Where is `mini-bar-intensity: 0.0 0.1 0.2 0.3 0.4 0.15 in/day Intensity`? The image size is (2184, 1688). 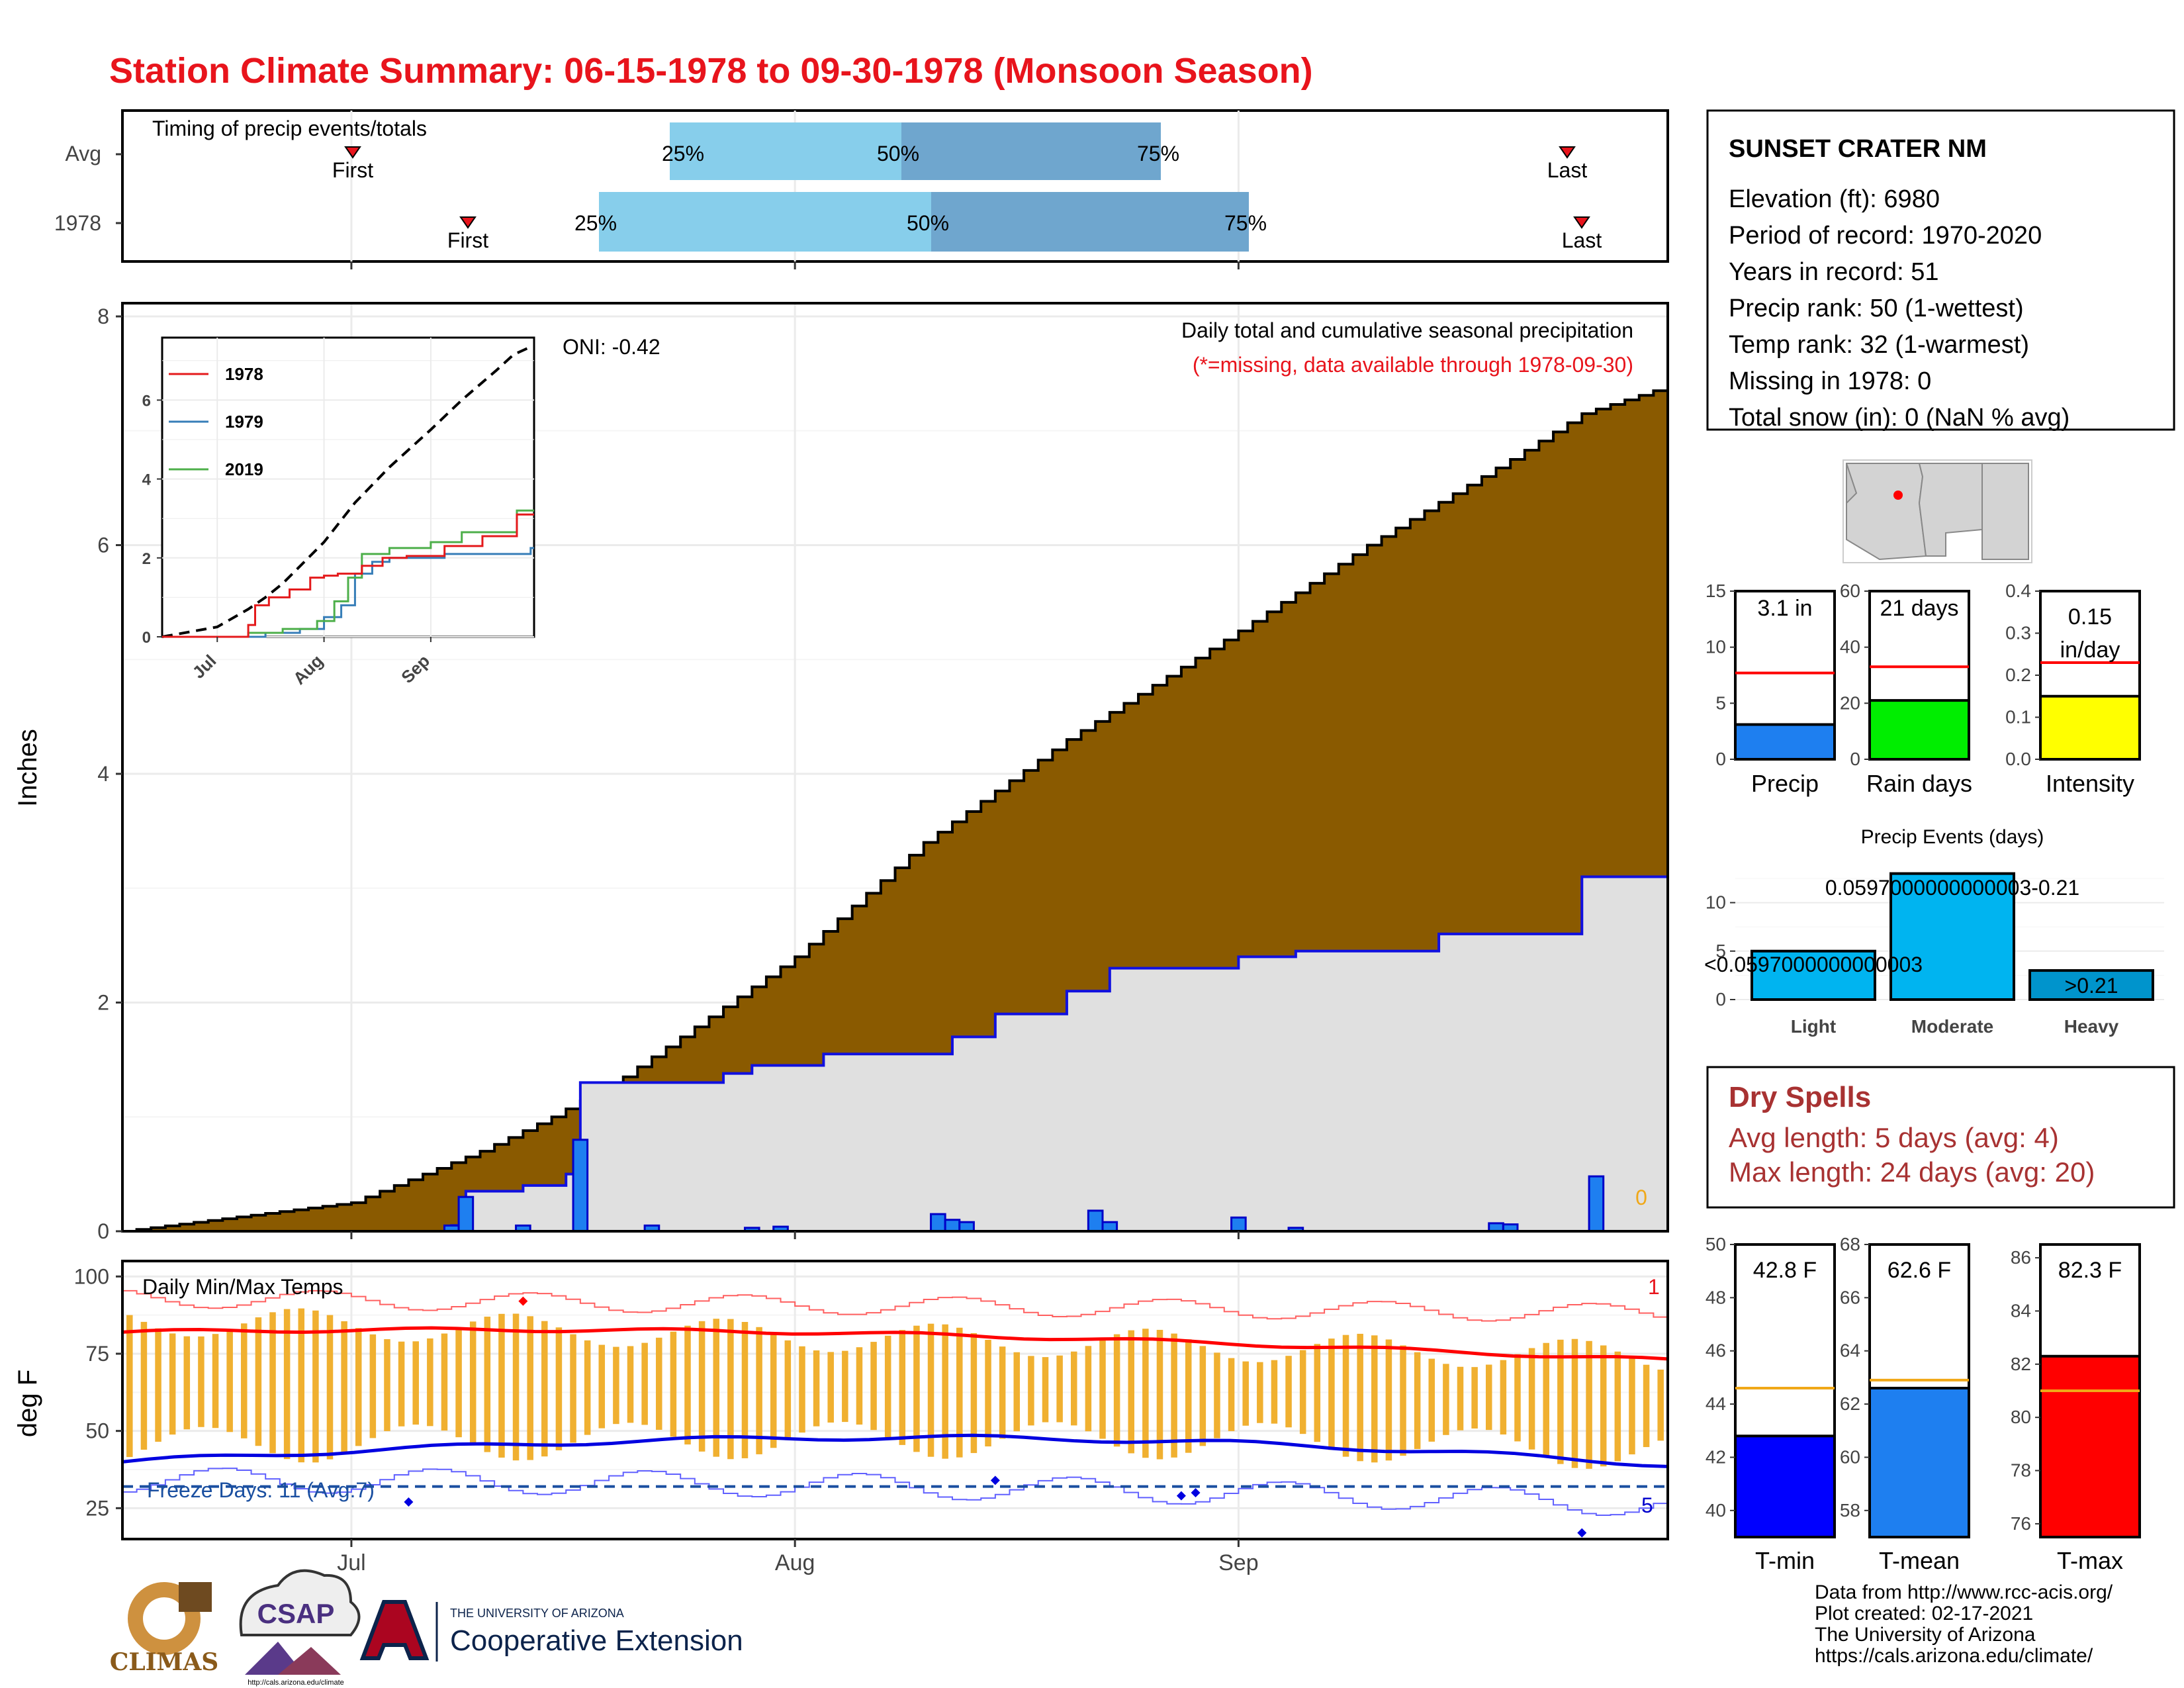
mini-bar-intensity: 0.0 0.1 0.2 0.3 0.4 0.15 in/day Intensity is located at coordinates (2073, 689).